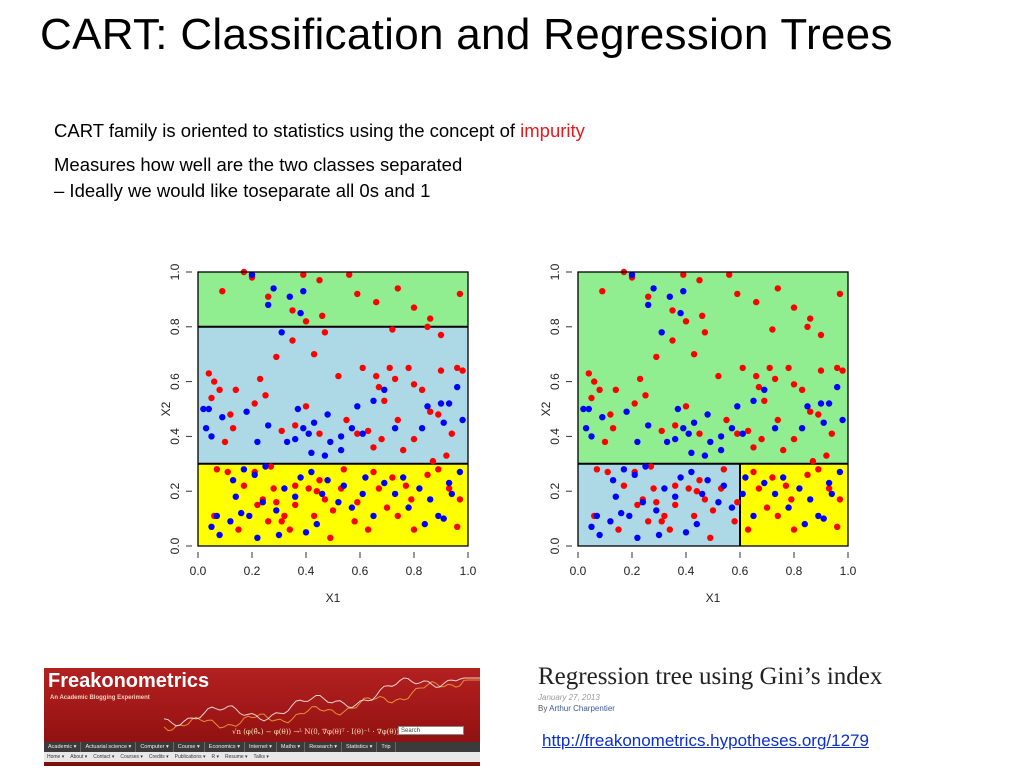  What do you see at coordinates (225, 747) in the screenshot?
I see `banner-nav-item-4: Economics ▾` at bounding box center [225, 747].